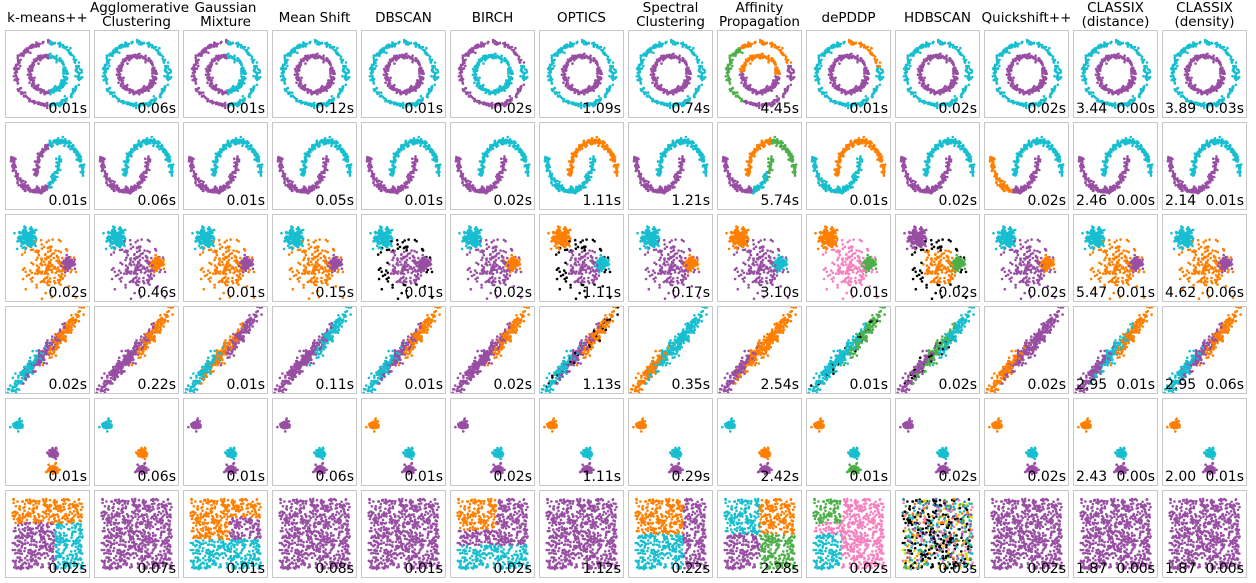  What do you see at coordinates (68, 109) in the screenshot?
I see `runtime-label: 0.01s` at bounding box center [68, 109].